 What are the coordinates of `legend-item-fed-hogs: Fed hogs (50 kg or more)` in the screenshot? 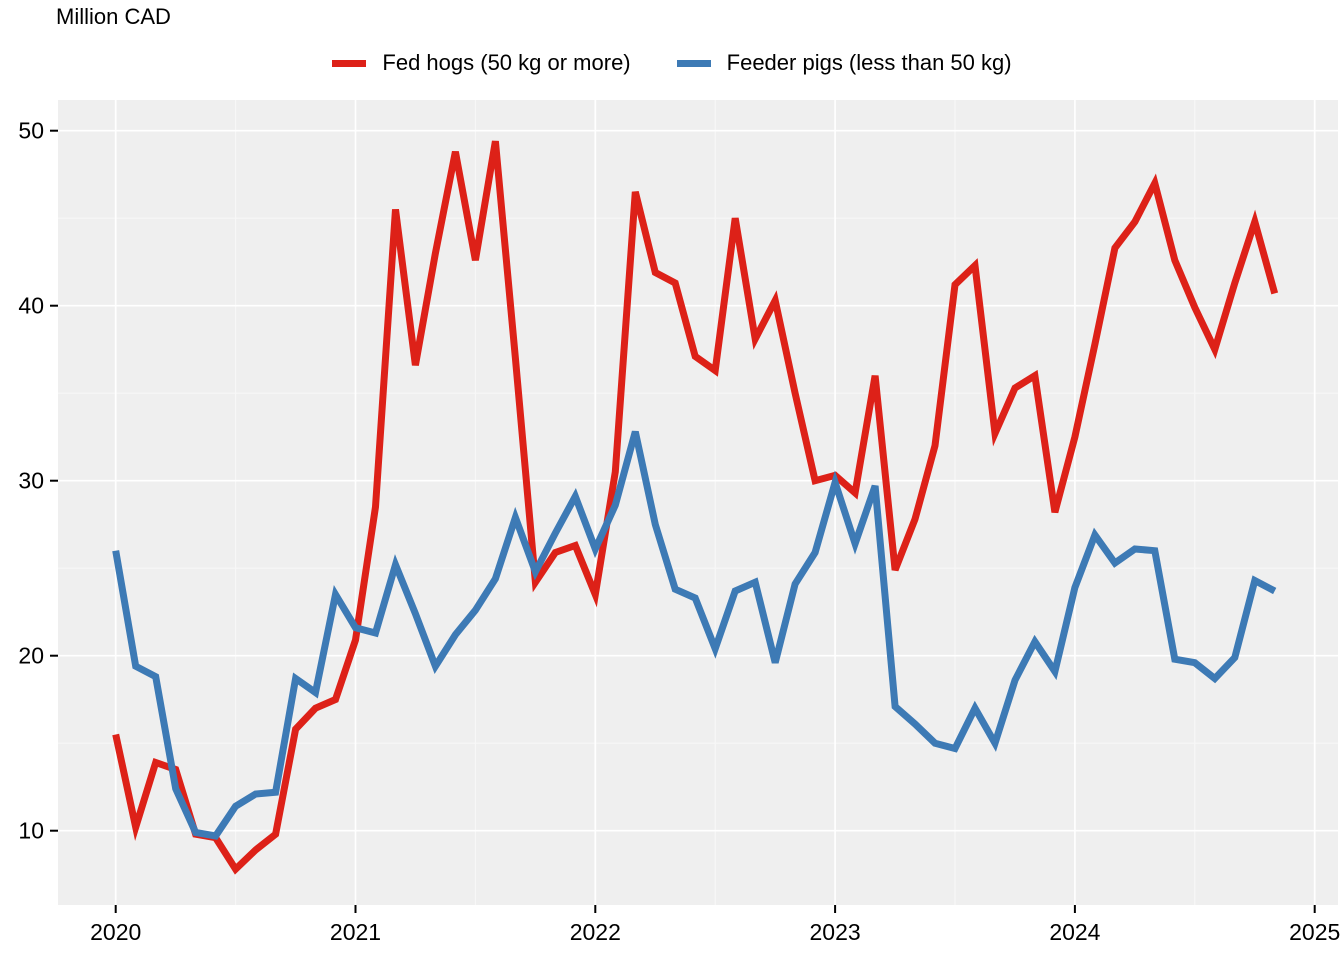 It's located at (481, 63).